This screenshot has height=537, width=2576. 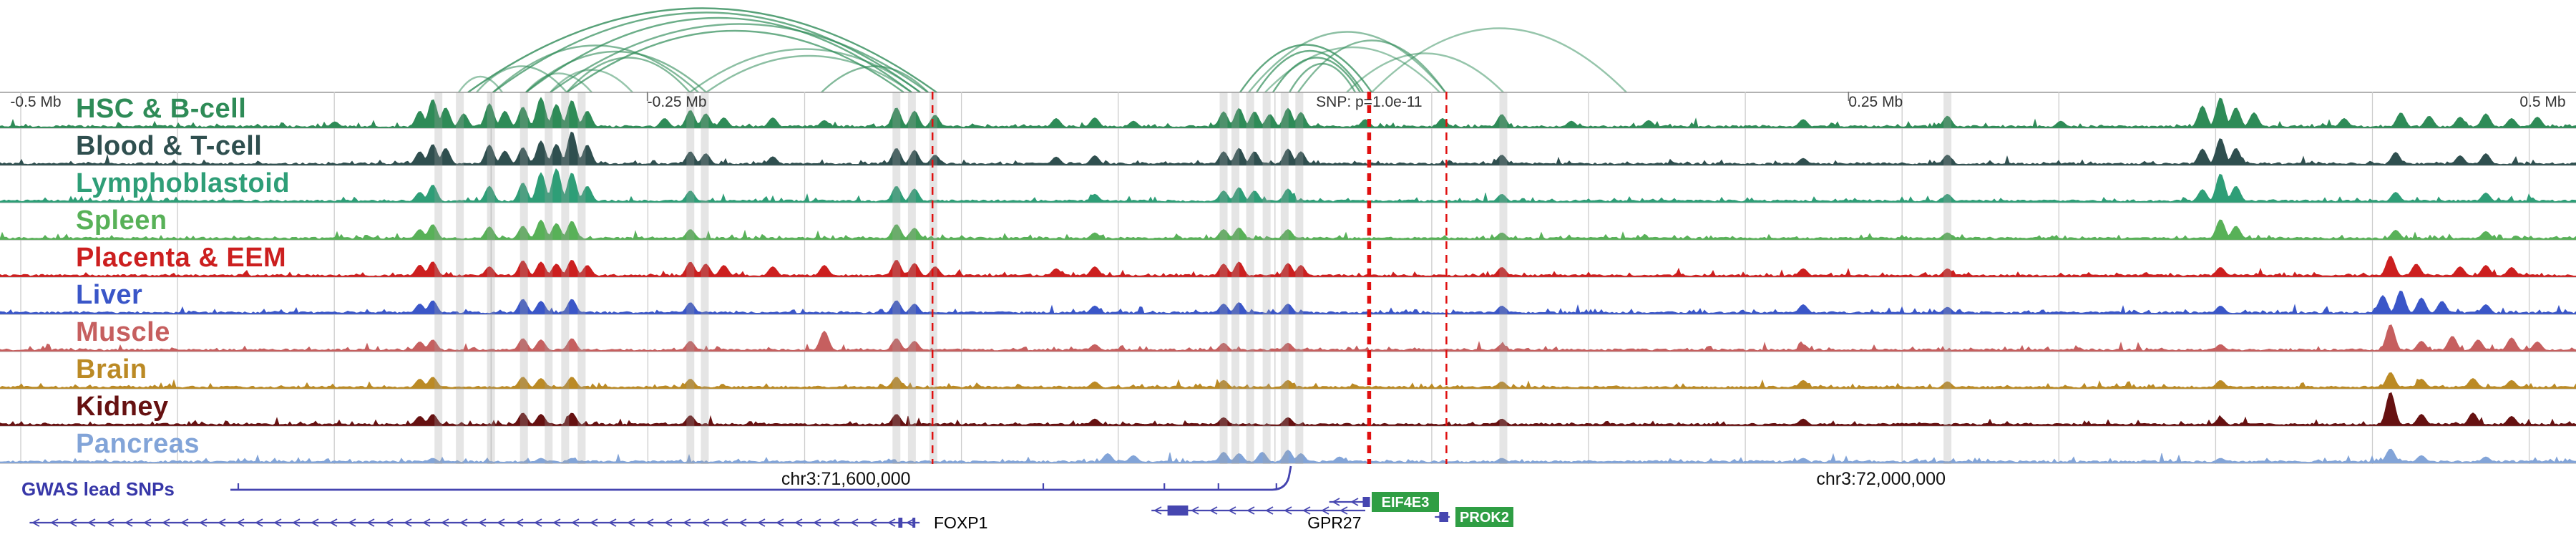 What do you see at coordinates (98, 489) in the screenshot?
I see `gwas-lead-snps-label: GWAS lead SNPs` at bounding box center [98, 489].